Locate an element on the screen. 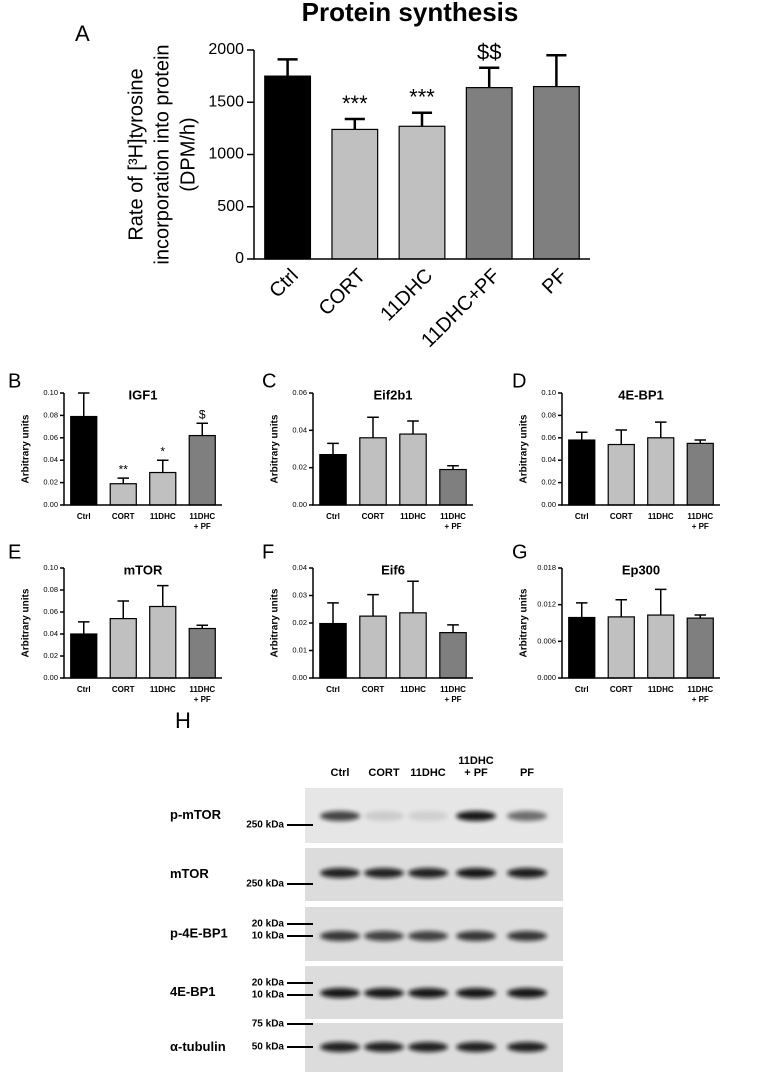 This screenshot has width=764, height=1075. y-tick-label: 0 is located at coordinates (239, 258).